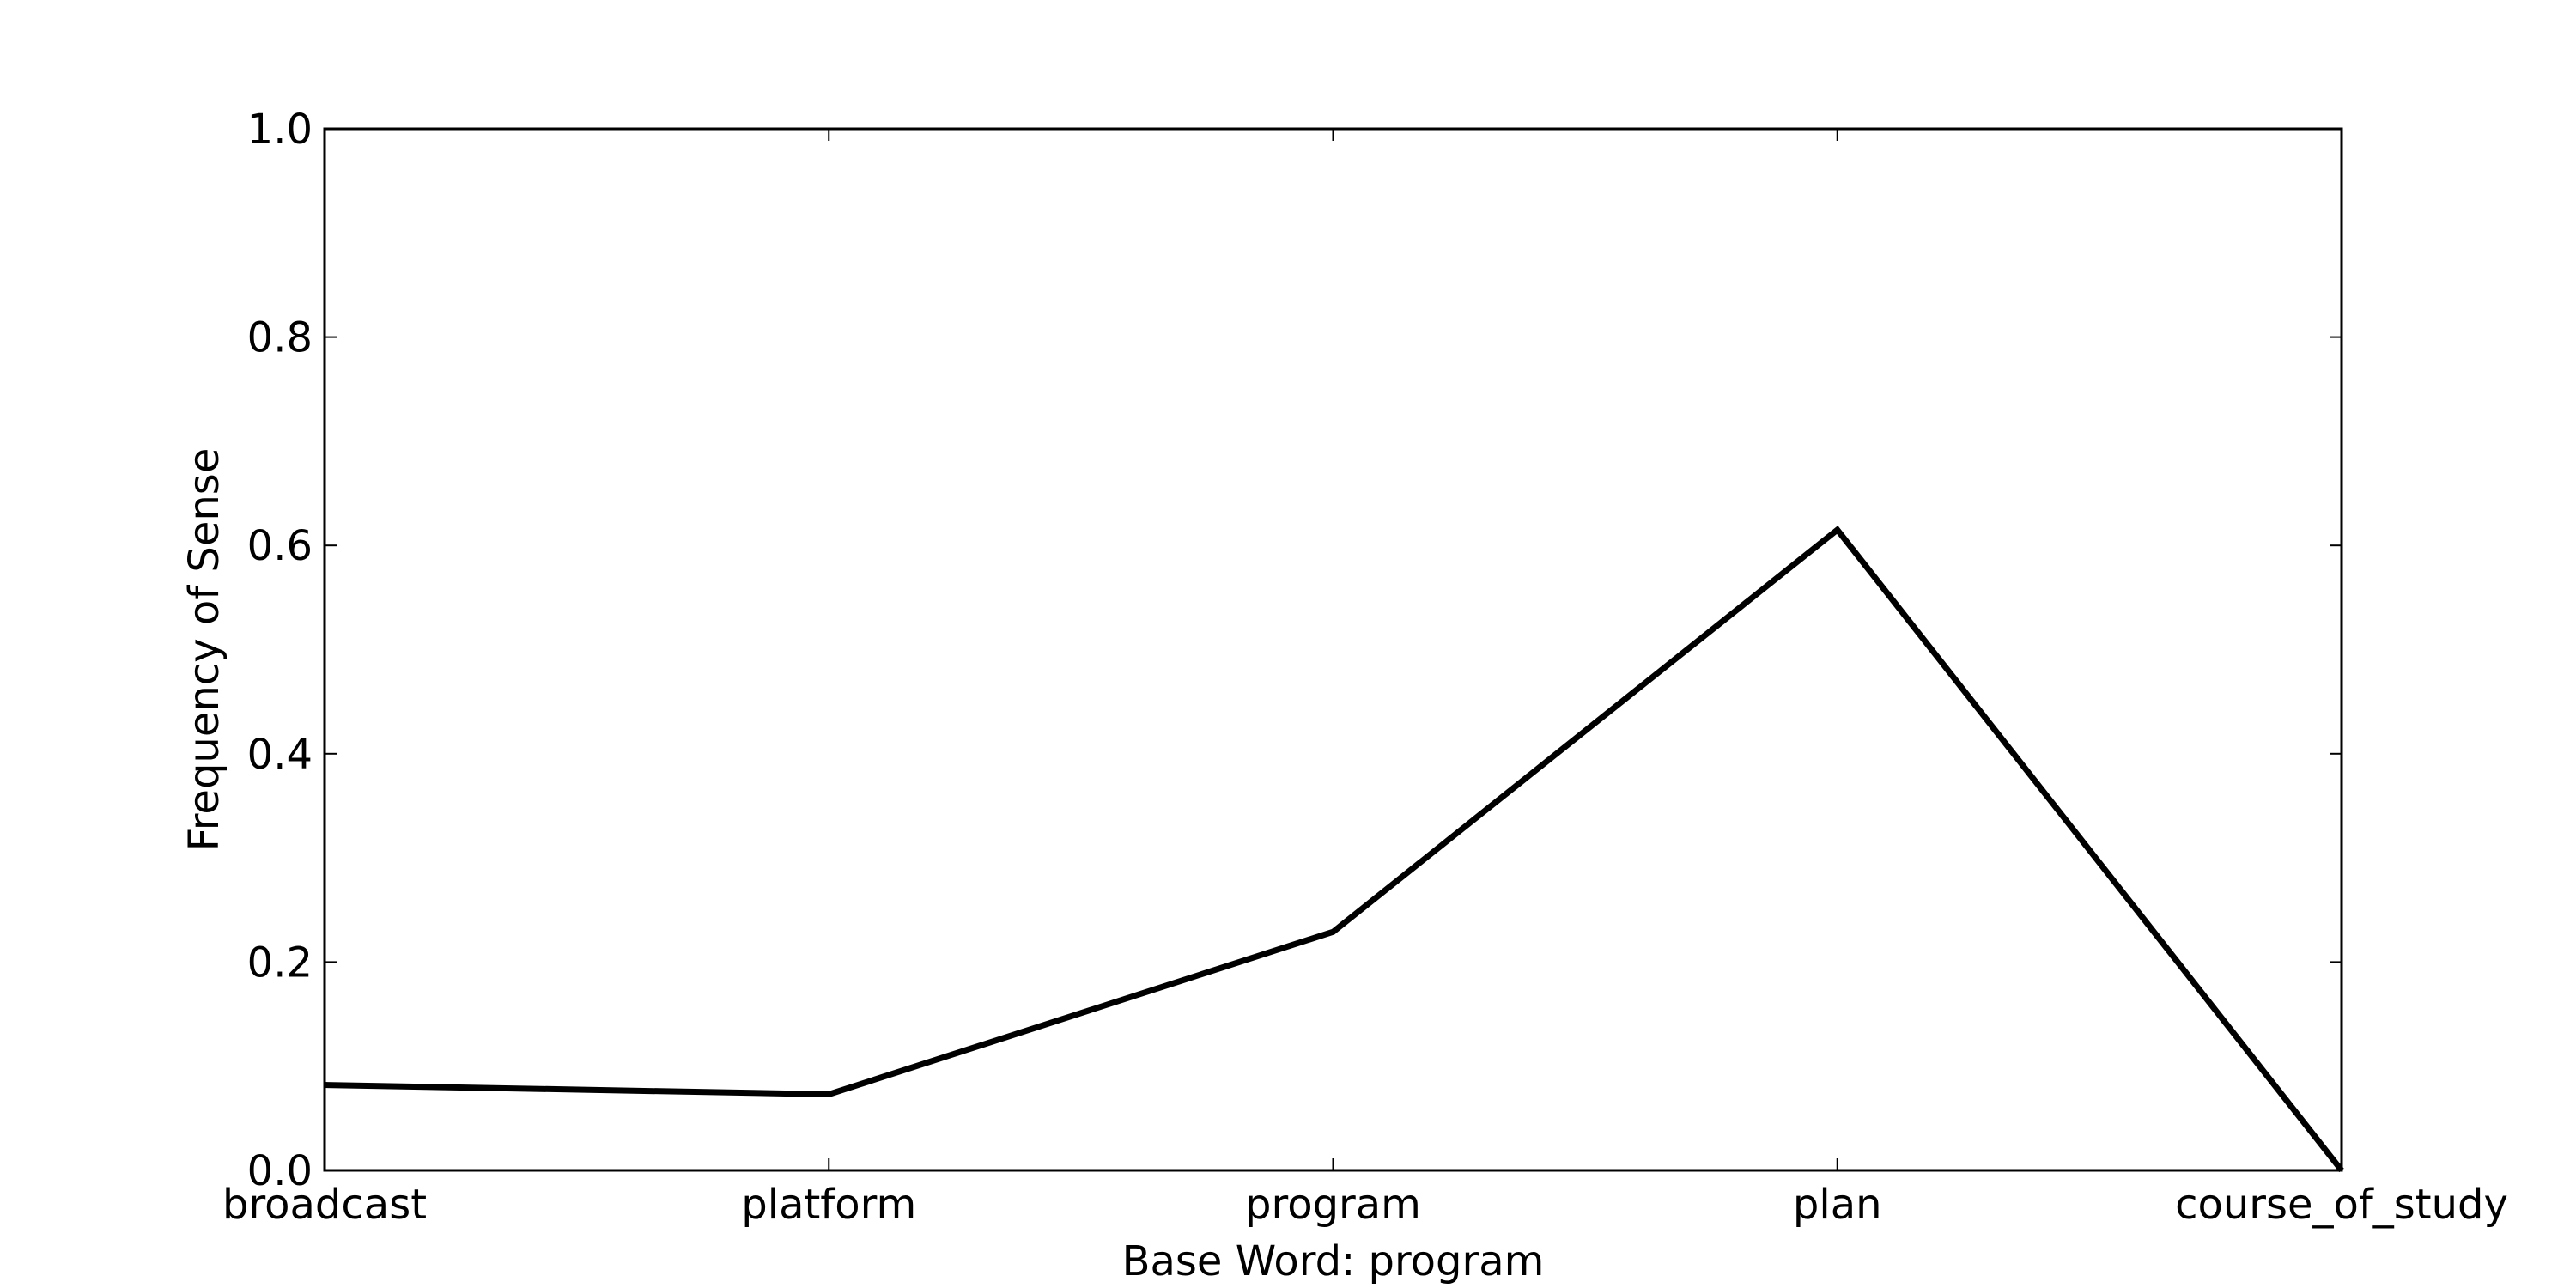 This screenshot has height=1288, width=2576. Describe the element at coordinates (1334, 1261) in the screenshot. I see `x-axis-label: Base Word: program` at that location.